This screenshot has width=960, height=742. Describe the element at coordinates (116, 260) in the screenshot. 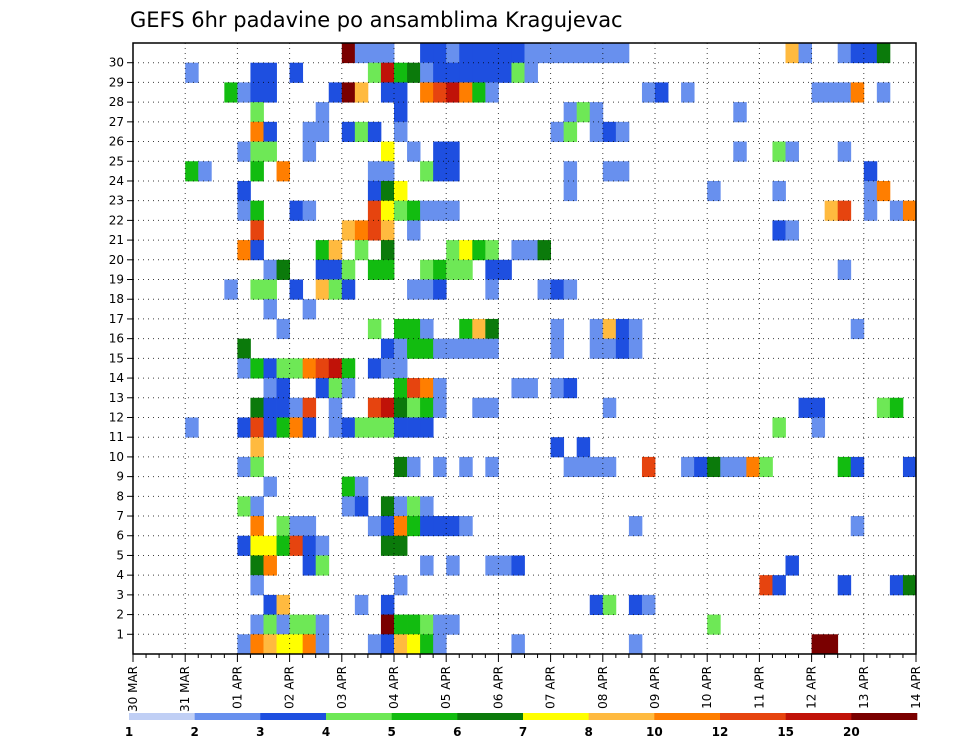

I see `y-tick-label: 20` at that location.